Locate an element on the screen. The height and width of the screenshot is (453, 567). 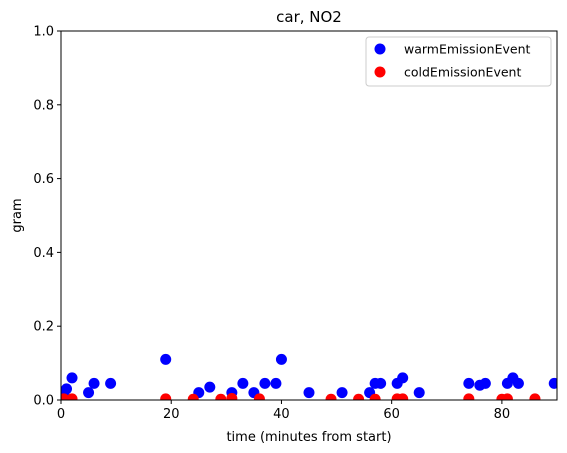
x-axis: 0 20 40 60 80 is located at coordinates (283, 411).